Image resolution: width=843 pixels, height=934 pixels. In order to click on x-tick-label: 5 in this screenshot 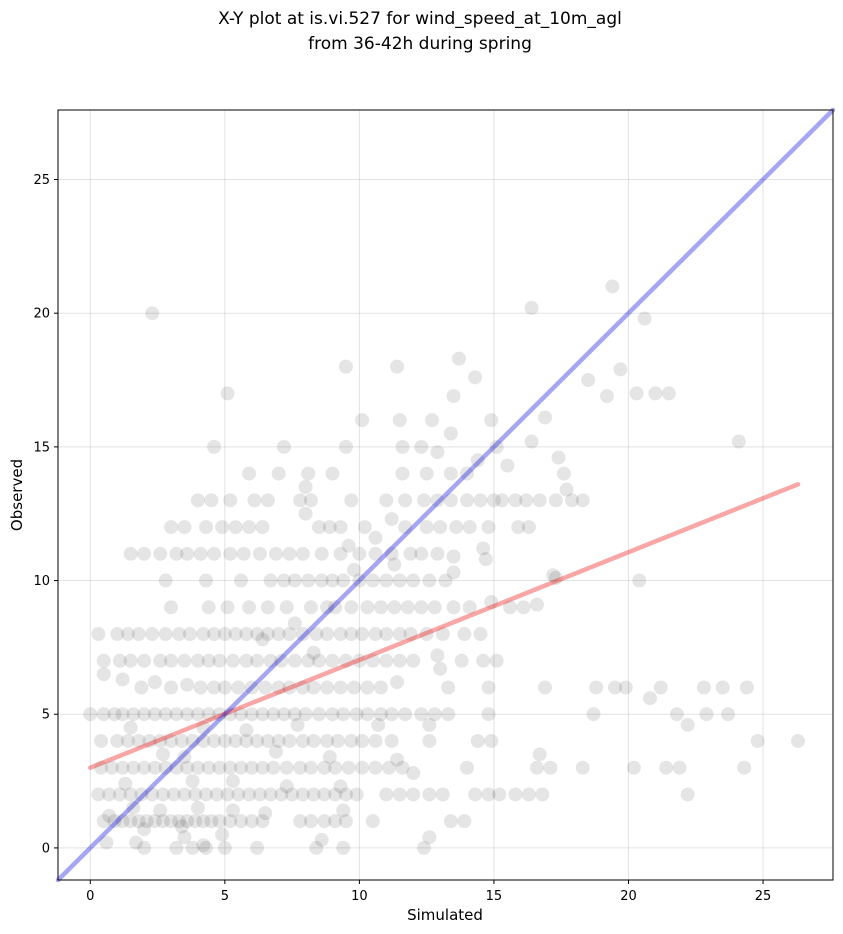, I will do `click(225, 896)`.